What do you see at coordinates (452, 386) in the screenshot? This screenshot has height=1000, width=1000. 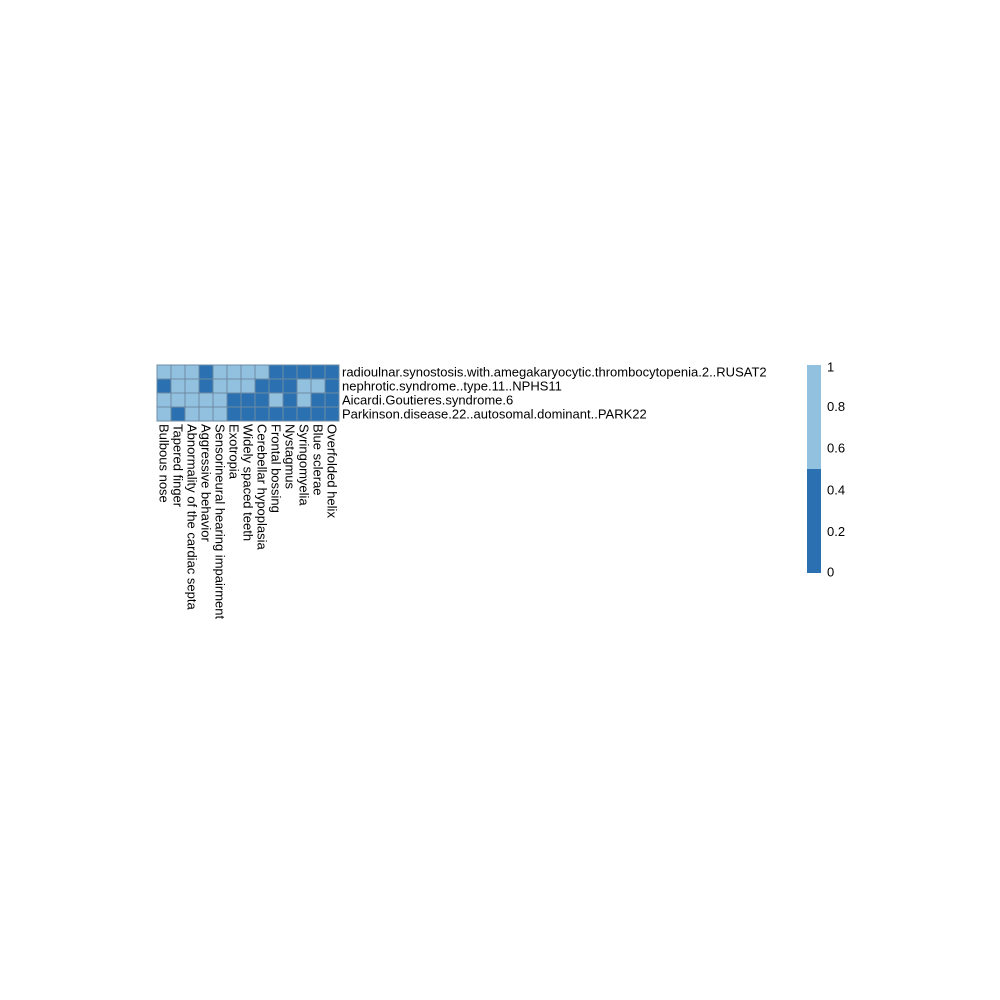 I see `row-label: nephrotic.syndrome..type.11..NPHS11` at bounding box center [452, 386].